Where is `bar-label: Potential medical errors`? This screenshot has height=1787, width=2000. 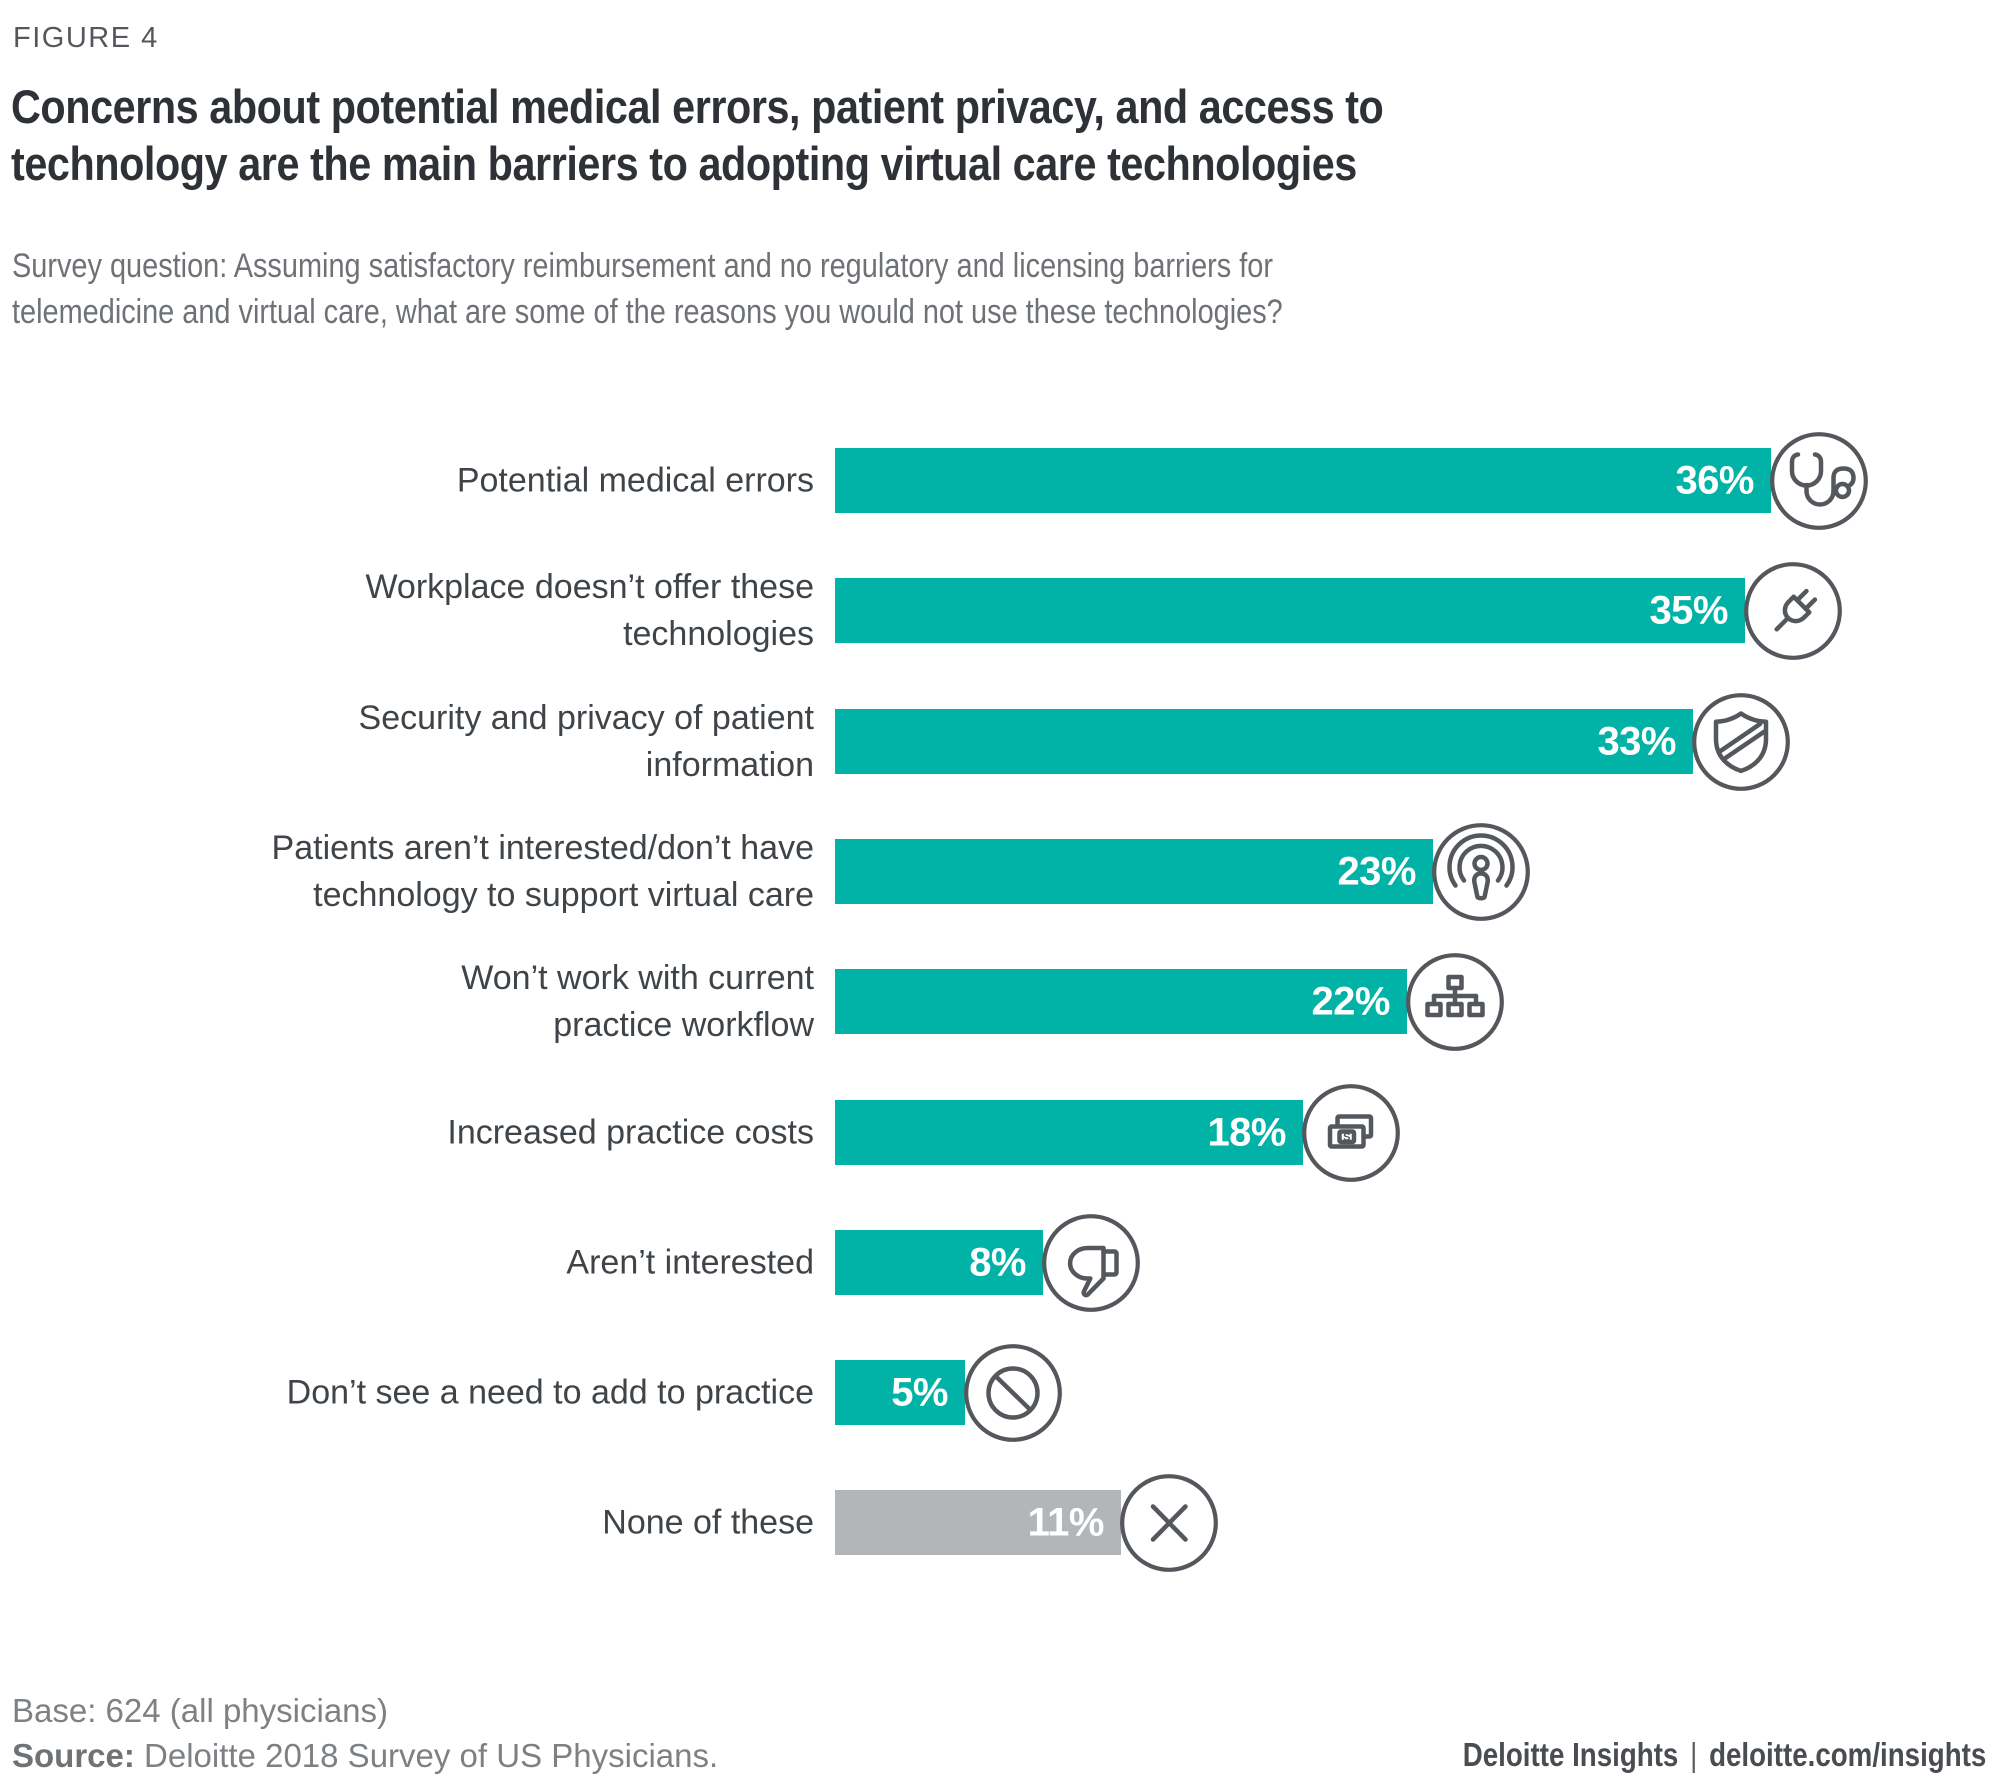 bar-label: Potential medical errors is located at coordinates (635, 480).